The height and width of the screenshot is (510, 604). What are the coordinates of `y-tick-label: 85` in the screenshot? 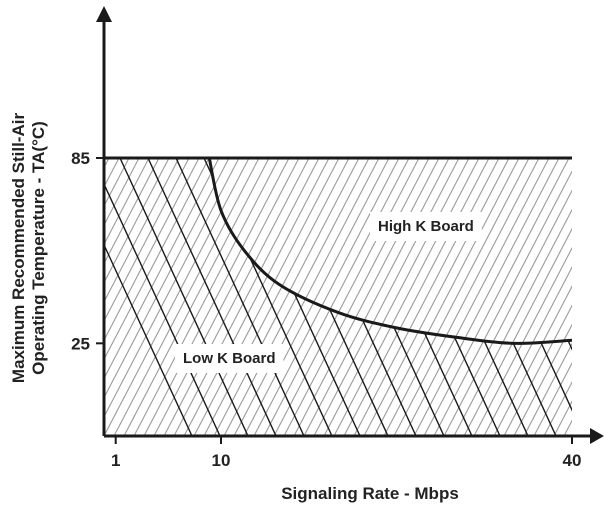 It's located at (80, 158).